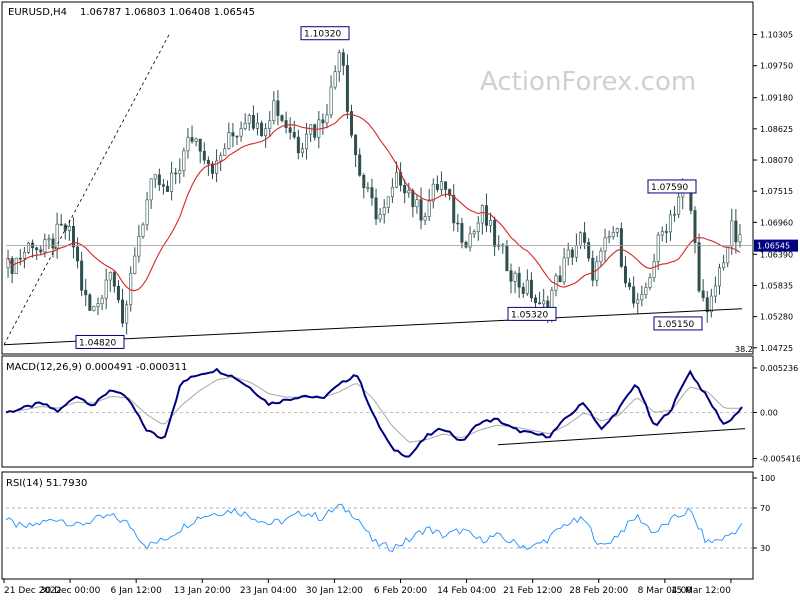 This screenshot has height=604, width=800. What do you see at coordinates (701, 591) in the screenshot?
I see `x-tick-label: 15 Mar 12:00` at bounding box center [701, 591].